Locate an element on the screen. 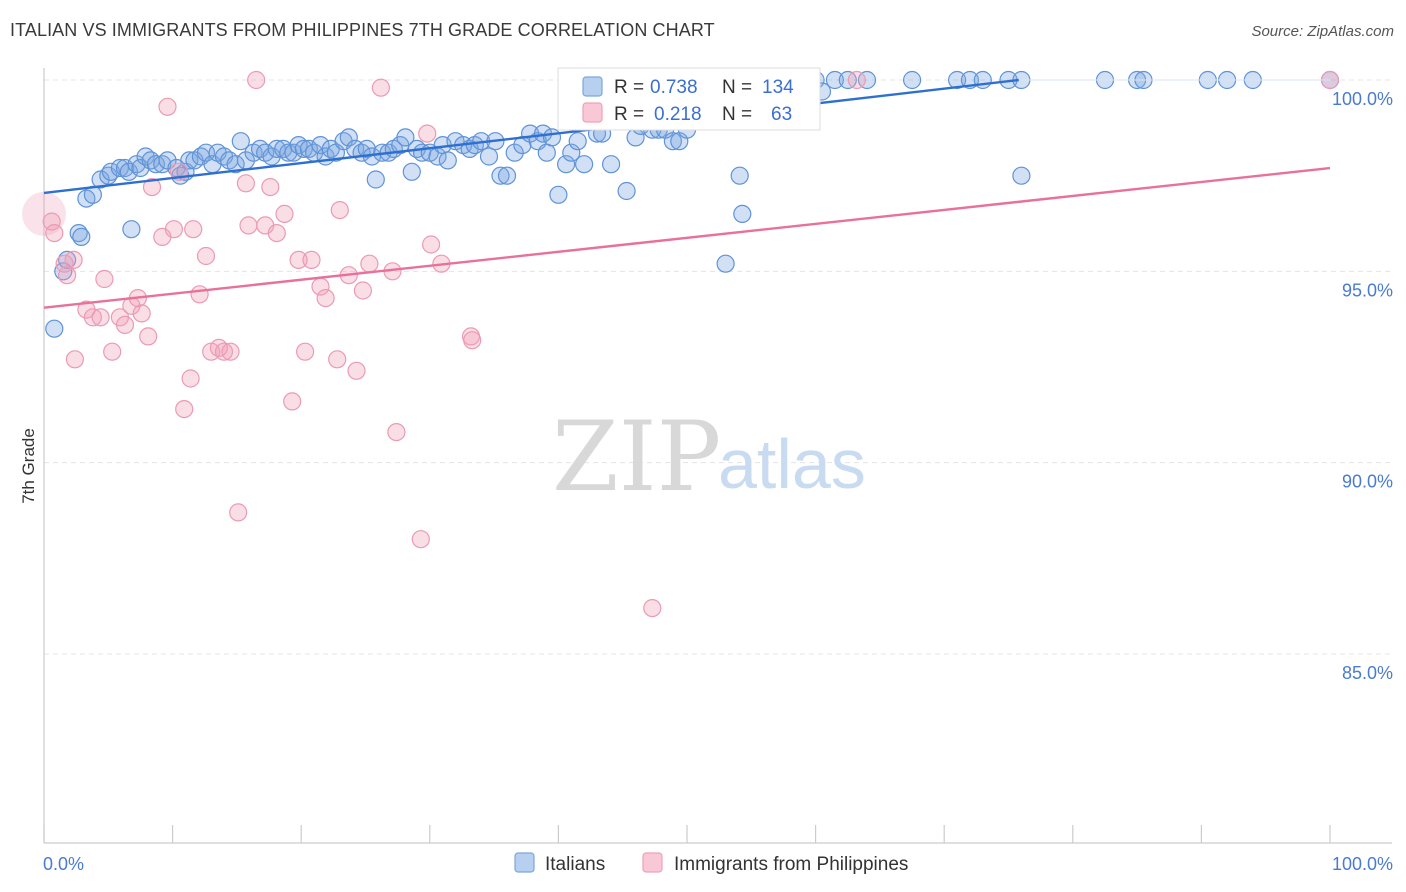 This screenshot has height=892, width=1406. watermark: ZIP atlas is located at coordinates (709, 457).